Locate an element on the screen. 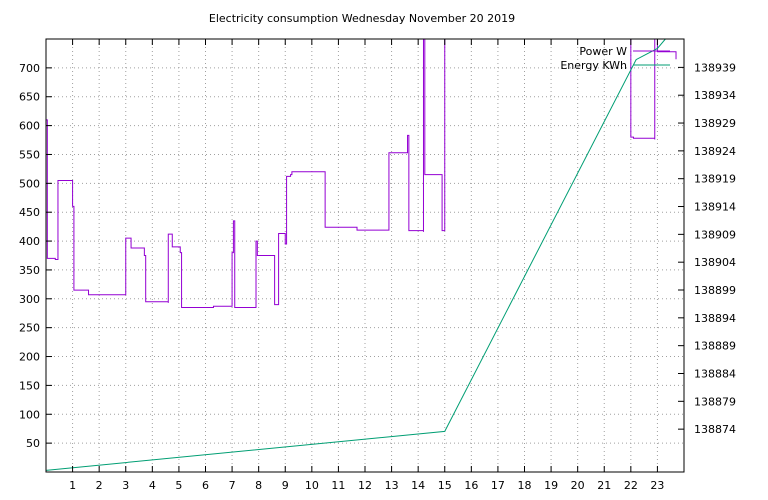  x-tick-label: 13 is located at coordinates (392, 485).